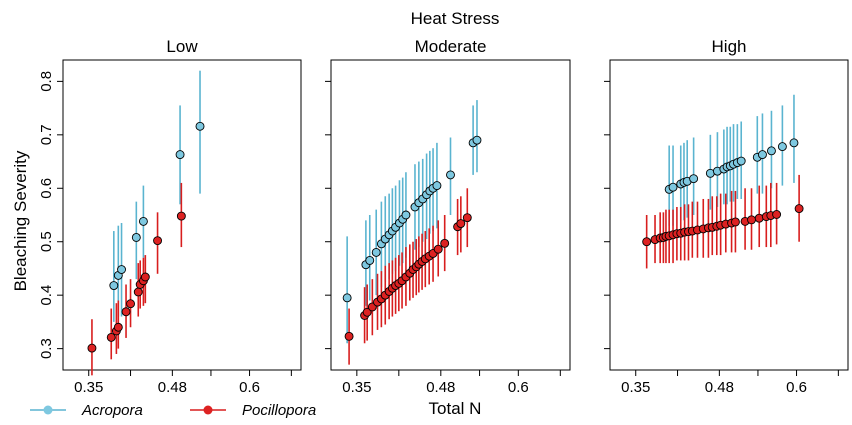 This screenshot has height=425, width=852. I want to click on panel-label: Moderate, so click(451, 46).